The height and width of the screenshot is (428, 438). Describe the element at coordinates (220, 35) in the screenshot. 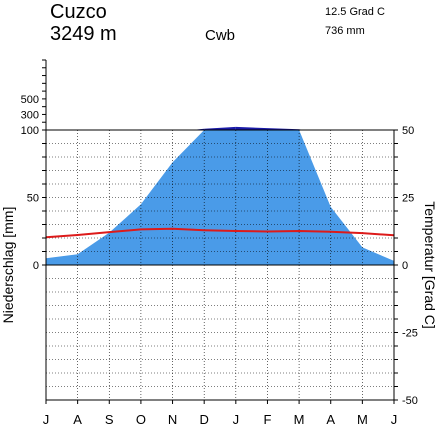

I see `climate-class: Cwb` at that location.